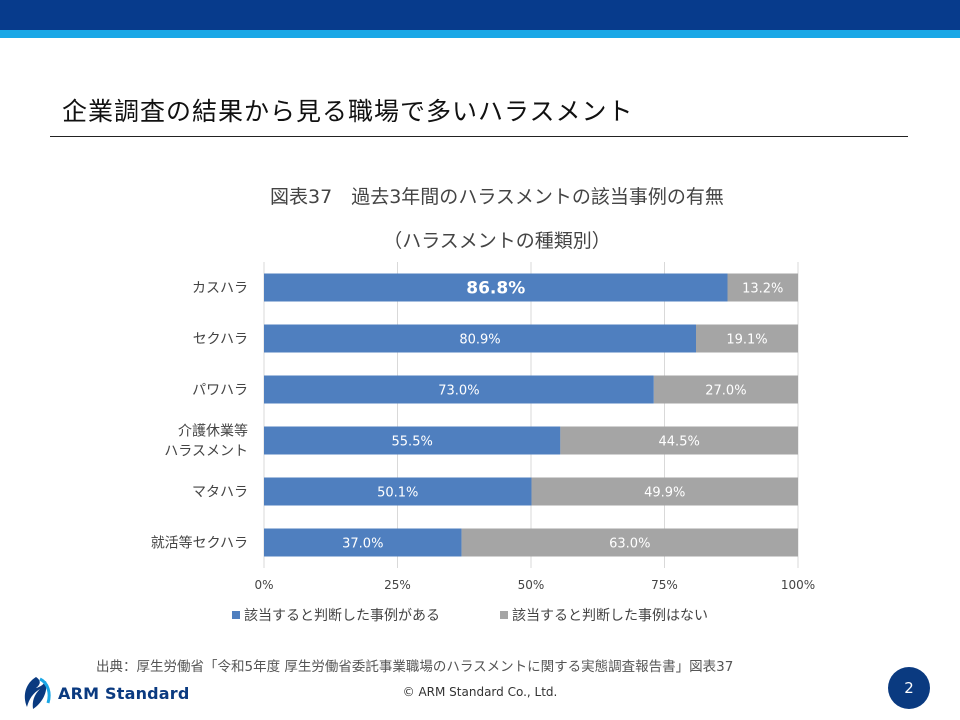 The height and width of the screenshot is (720, 960). I want to click on brand-logo: ARM Standard, so click(104, 693).